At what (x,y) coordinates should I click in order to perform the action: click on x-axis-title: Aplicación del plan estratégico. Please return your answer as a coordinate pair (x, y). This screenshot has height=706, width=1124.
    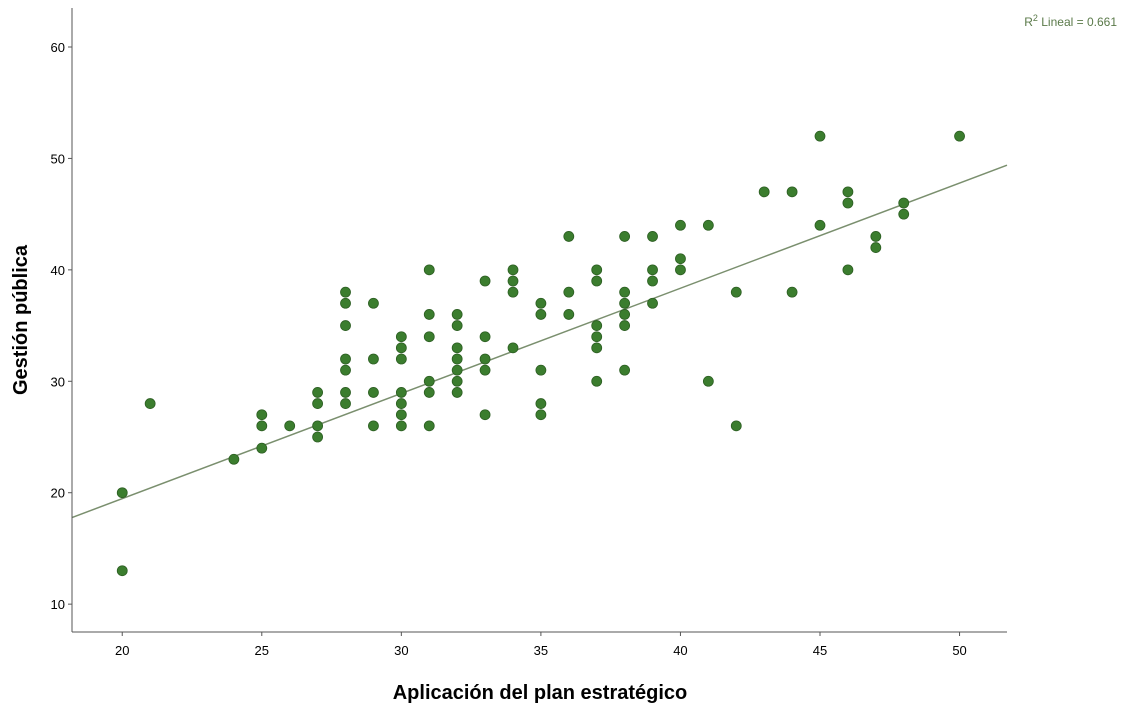
    Looking at the image, I should click on (540, 693).